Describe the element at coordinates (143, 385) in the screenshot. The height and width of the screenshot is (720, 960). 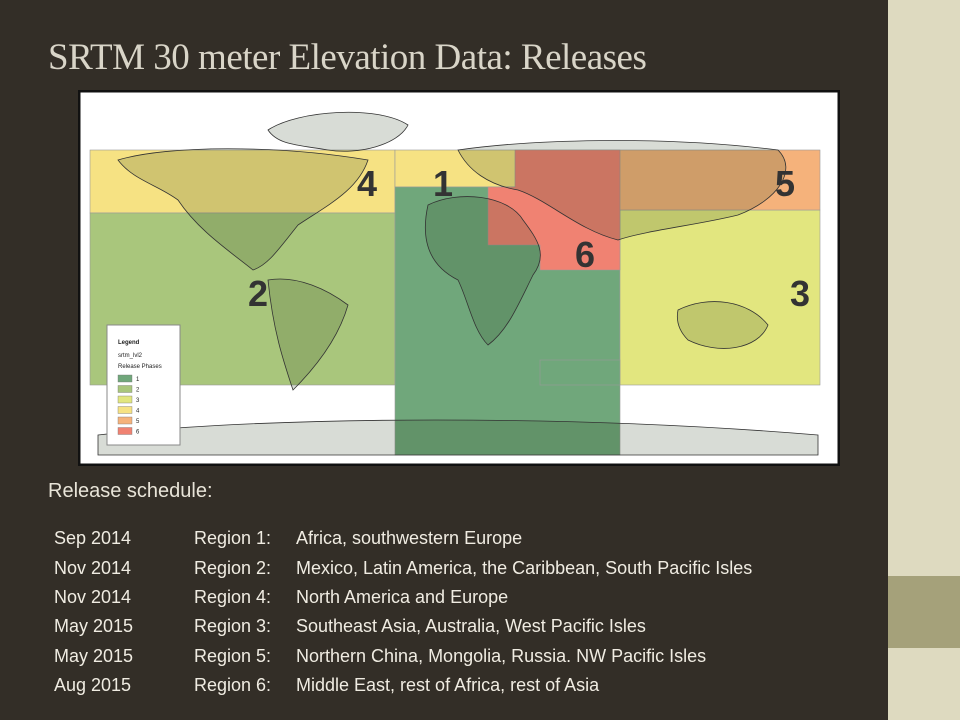
I see `map-legend: Legend srtm_lvl2 Release Phases 1 2 3 4 5 6` at that location.